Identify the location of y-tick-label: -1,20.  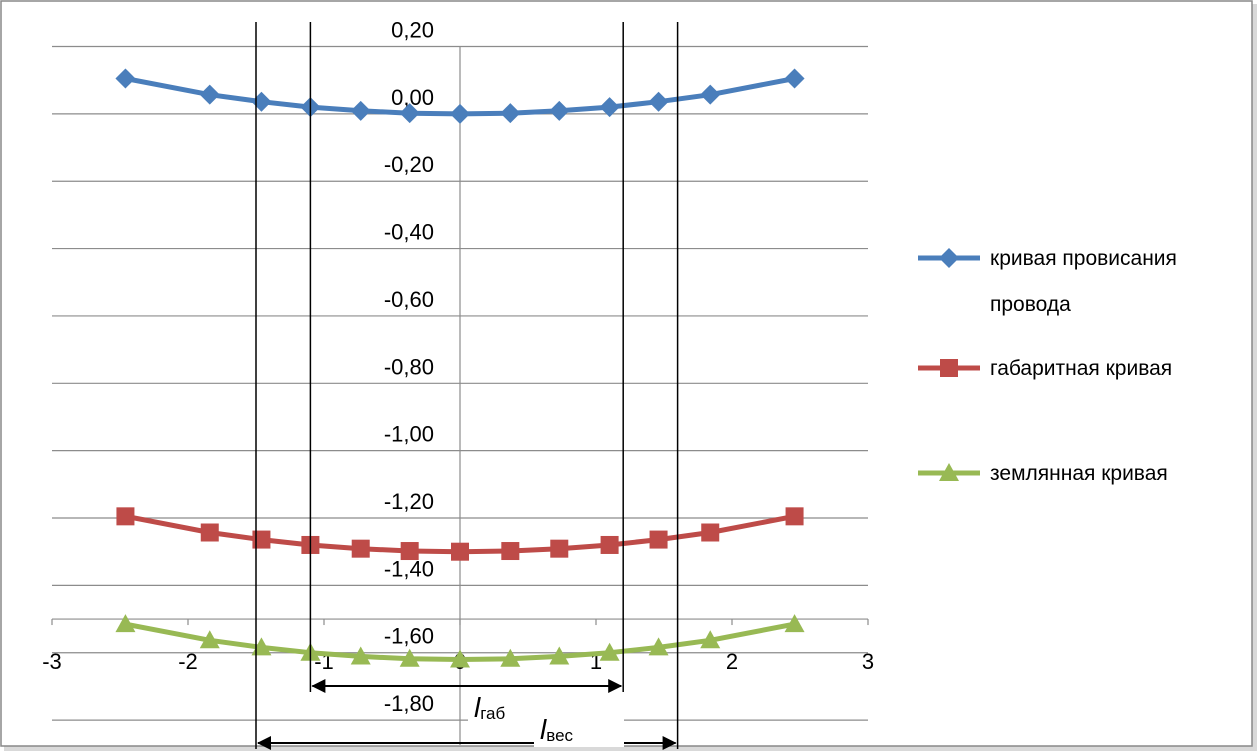
(409, 501).